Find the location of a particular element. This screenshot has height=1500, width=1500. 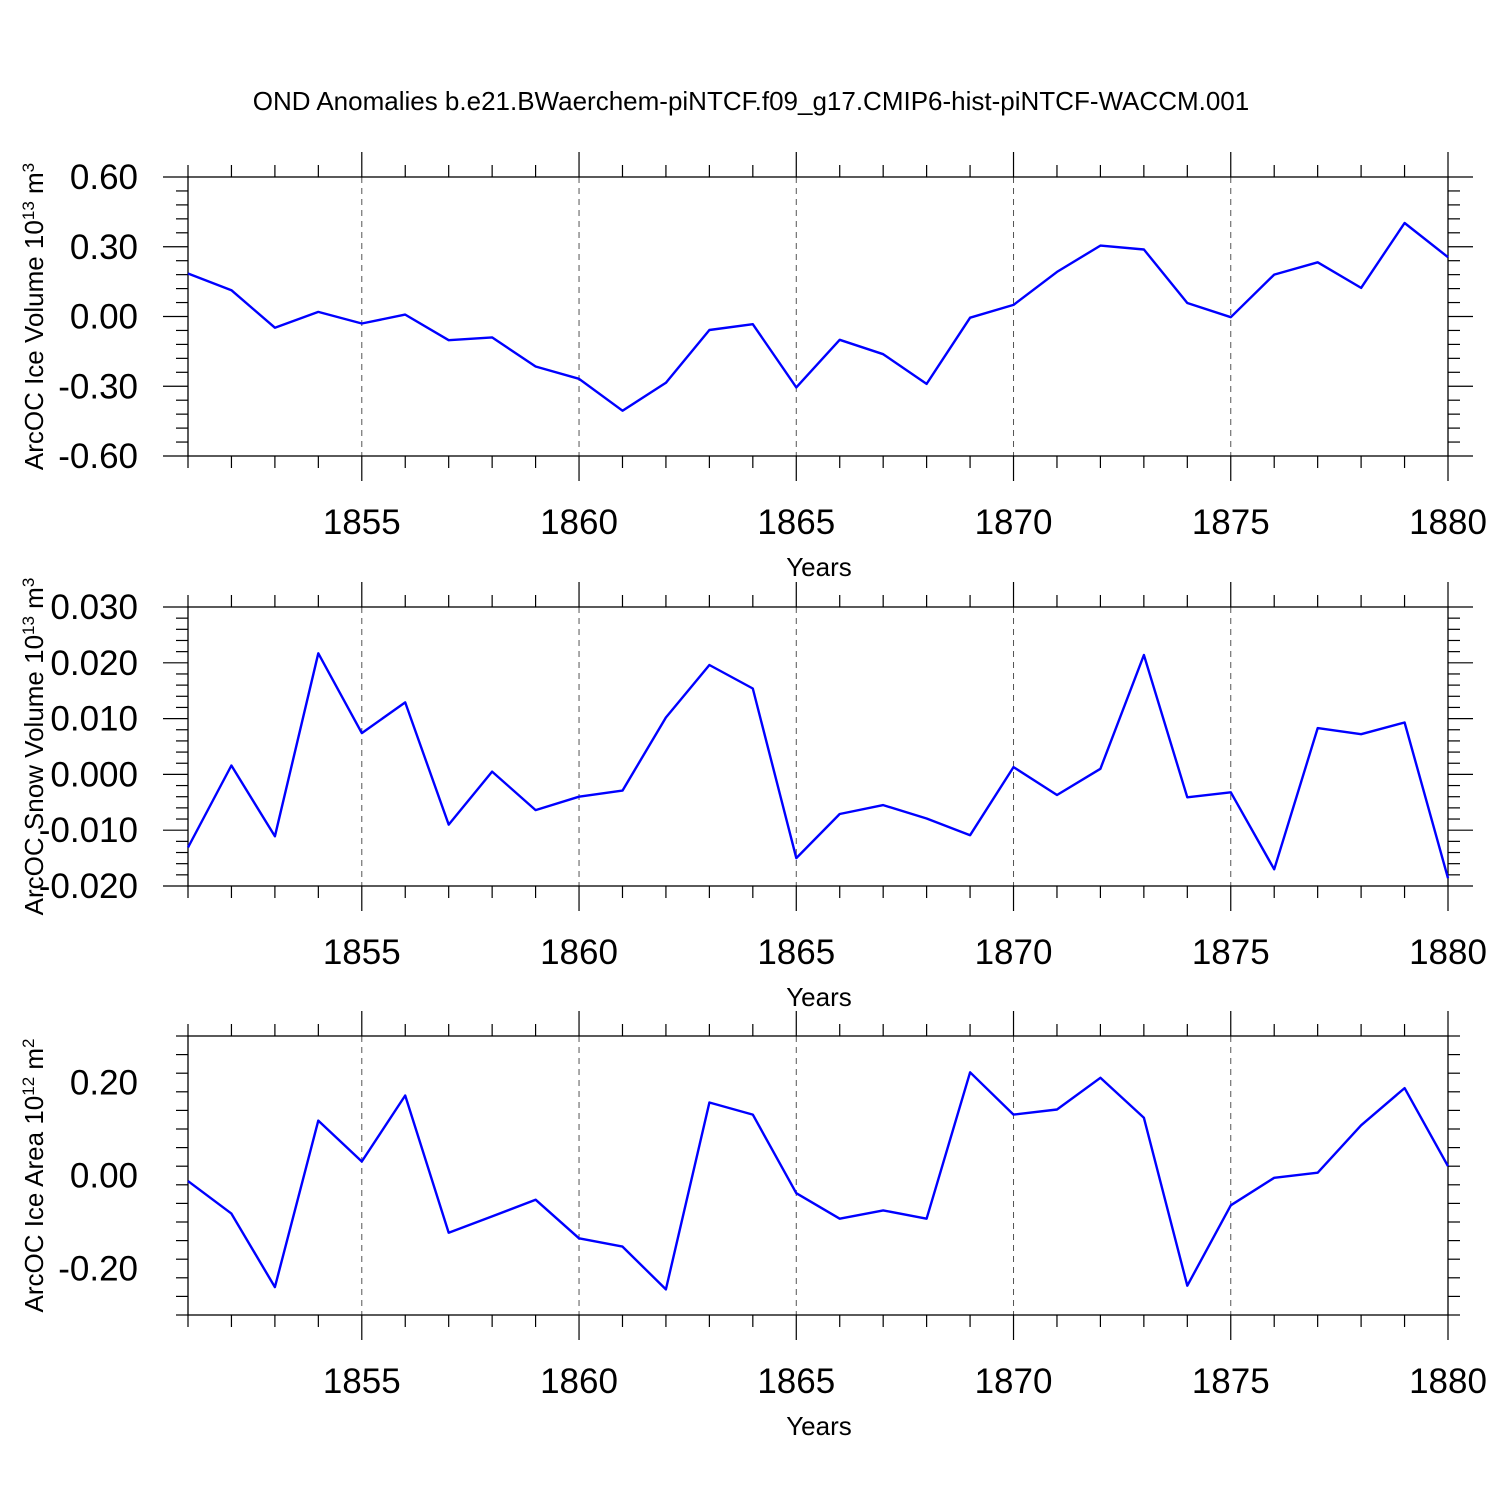

y-tick-label: 0.60 is located at coordinates (104, 177).